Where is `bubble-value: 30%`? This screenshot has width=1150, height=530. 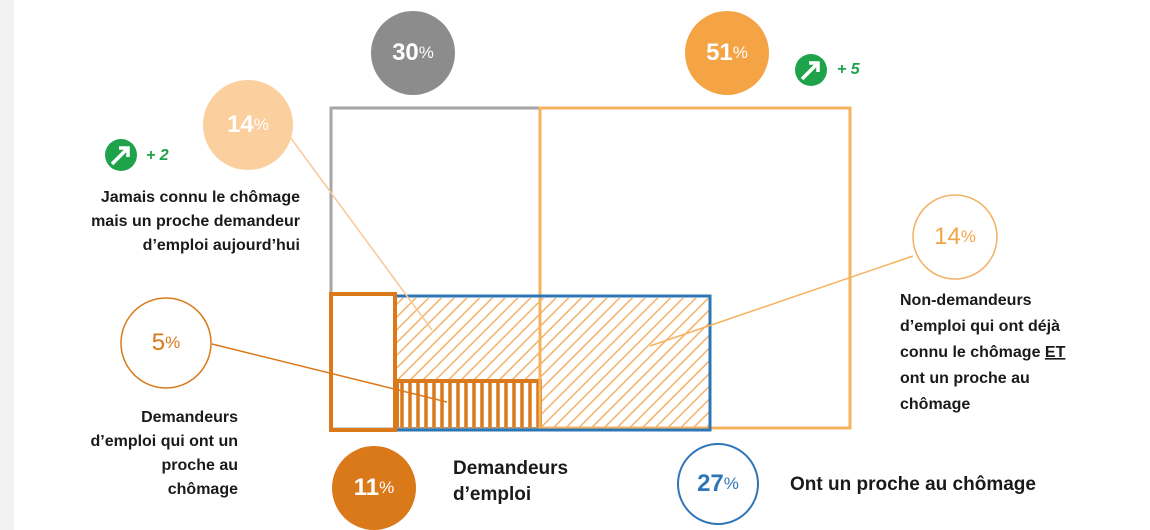
bubble-value: 30% is located at coordinates (413, 52).